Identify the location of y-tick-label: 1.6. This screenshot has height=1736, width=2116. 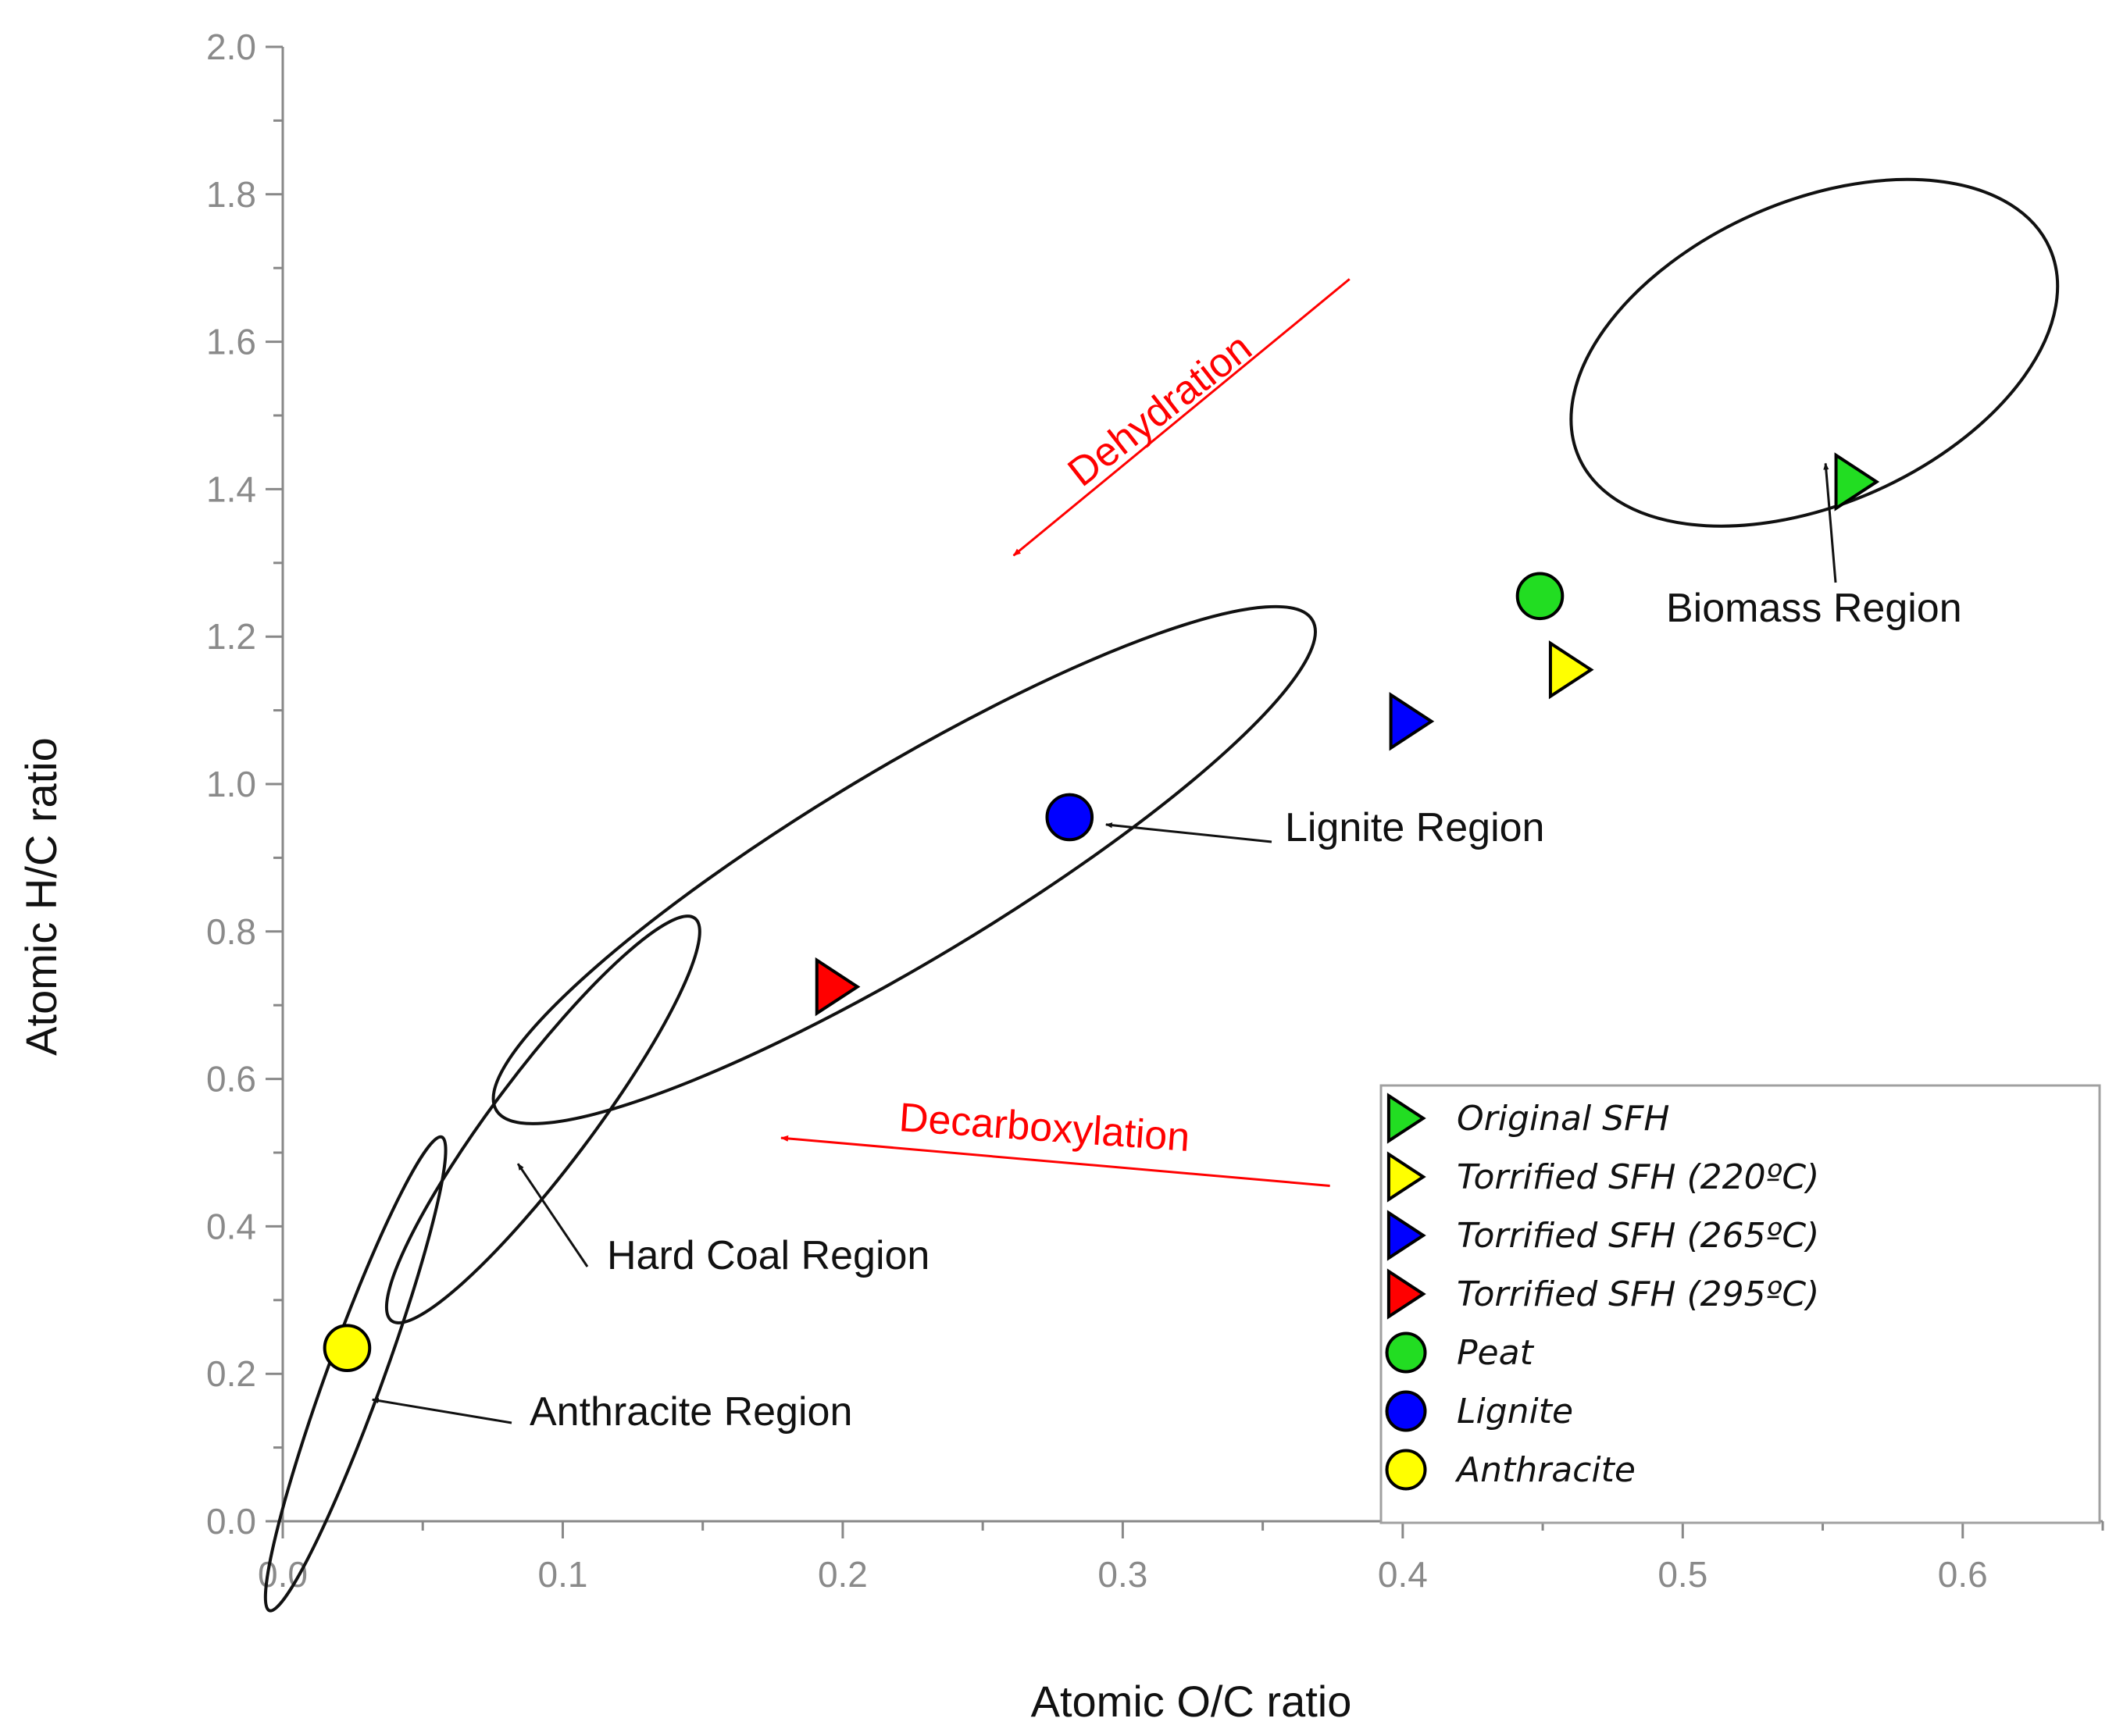
(231, 342).